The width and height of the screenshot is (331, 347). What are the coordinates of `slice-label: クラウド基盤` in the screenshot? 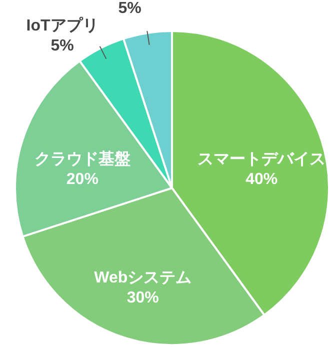 It's located at (82, 159).